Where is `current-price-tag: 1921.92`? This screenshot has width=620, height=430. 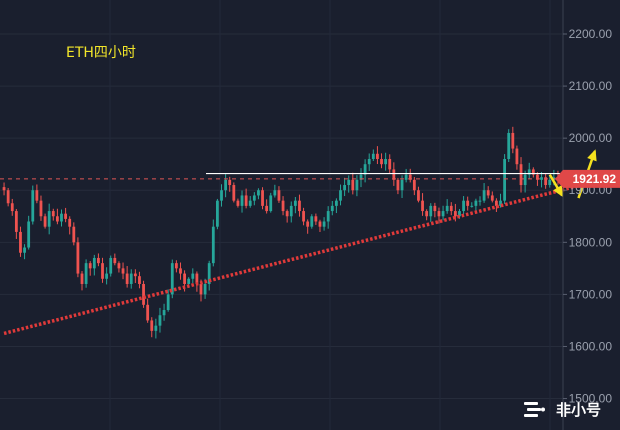 current-price-tag: 1921.92 is located at coordinates (587, 178).